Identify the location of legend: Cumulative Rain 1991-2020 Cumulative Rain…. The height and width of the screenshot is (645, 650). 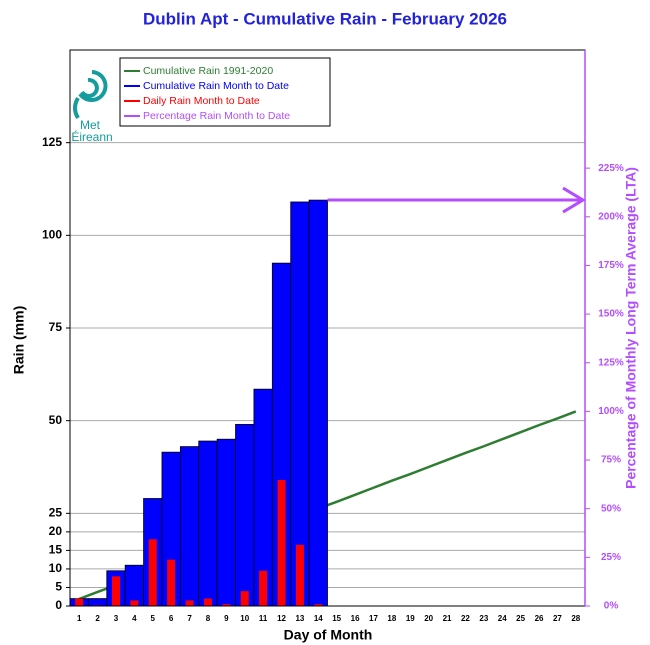
(225, 92).